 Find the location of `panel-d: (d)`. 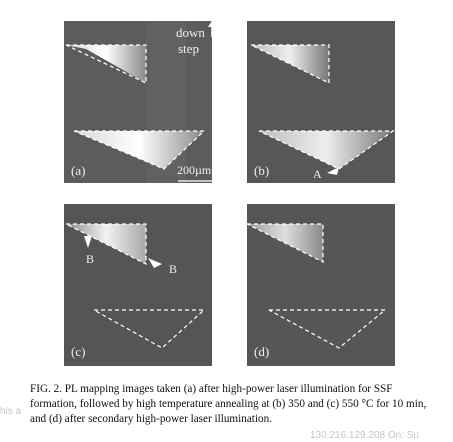

panel-d: (d) is located at coordinates (321, 285).